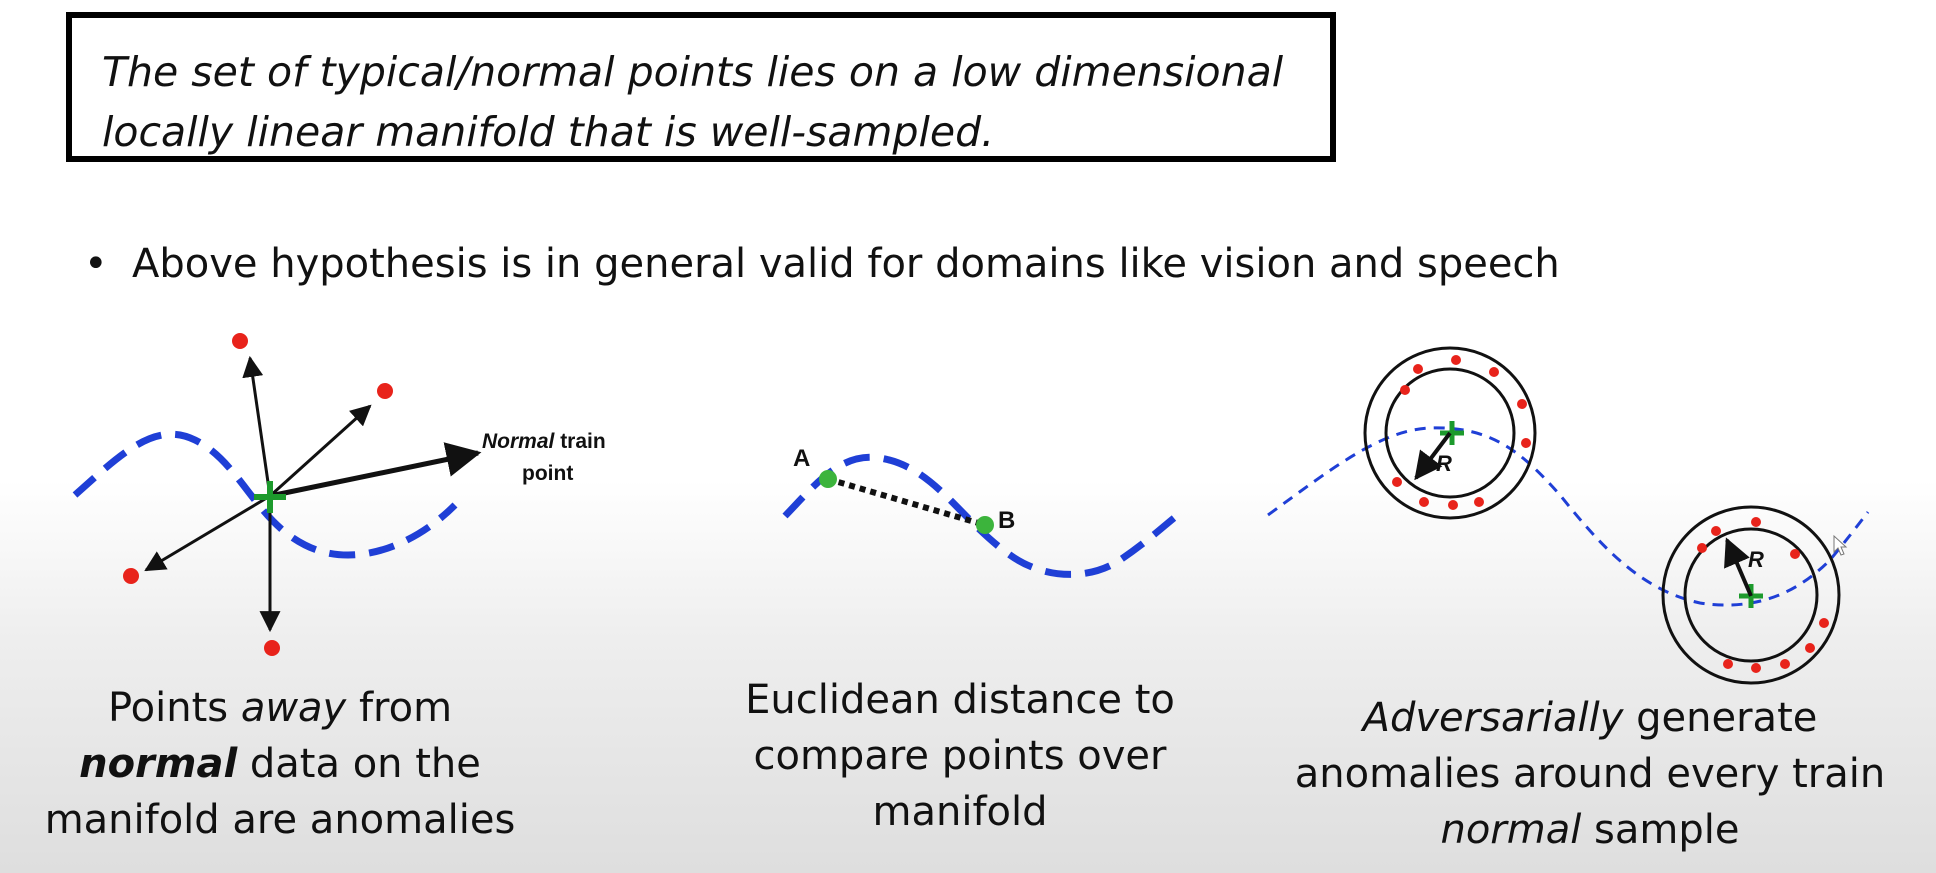 The width and height of the screenshot is (1936, 873). I want to click on point-a, so click(828, 479).